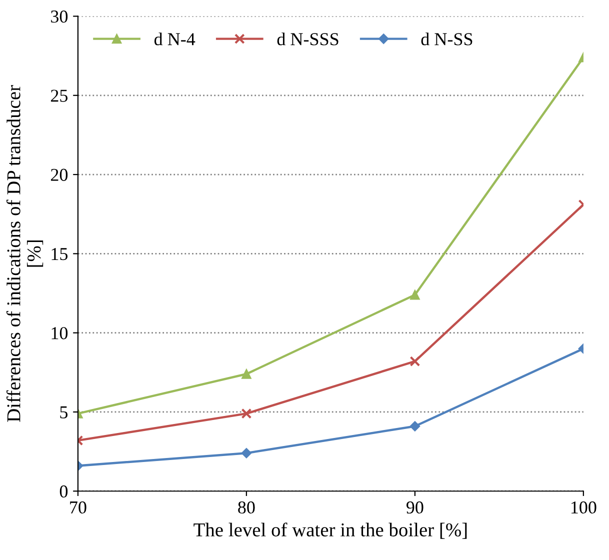  Describe the element at coordinates (59, 174) in the screenshot. I see `y-tick-label: 20` at that location.